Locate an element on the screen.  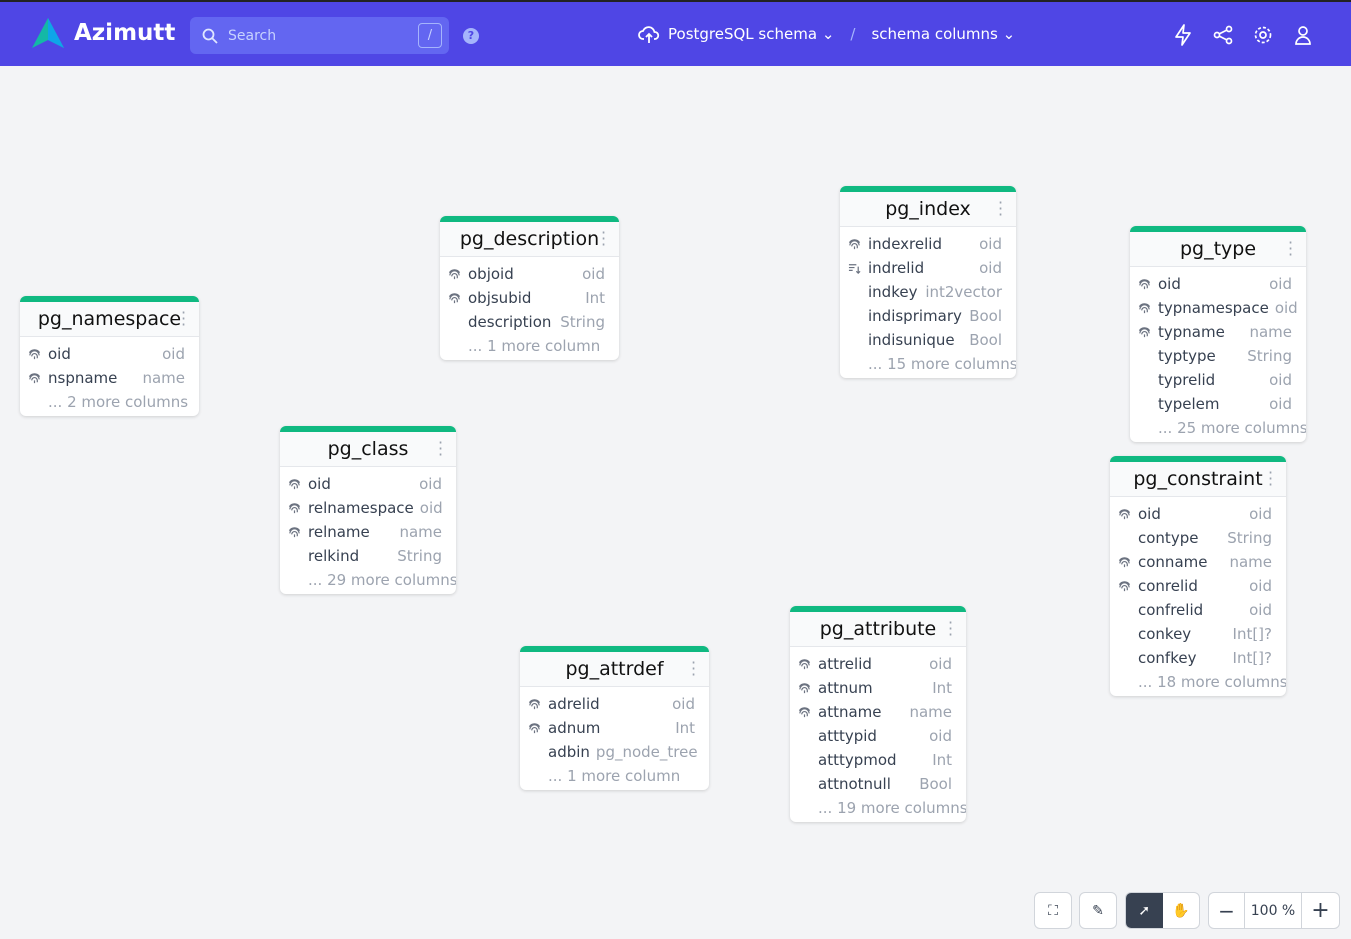
breadcrumb: PostgreSQL schema ⌄ / schema columns ⌄ is located at coordinates (826, 34).